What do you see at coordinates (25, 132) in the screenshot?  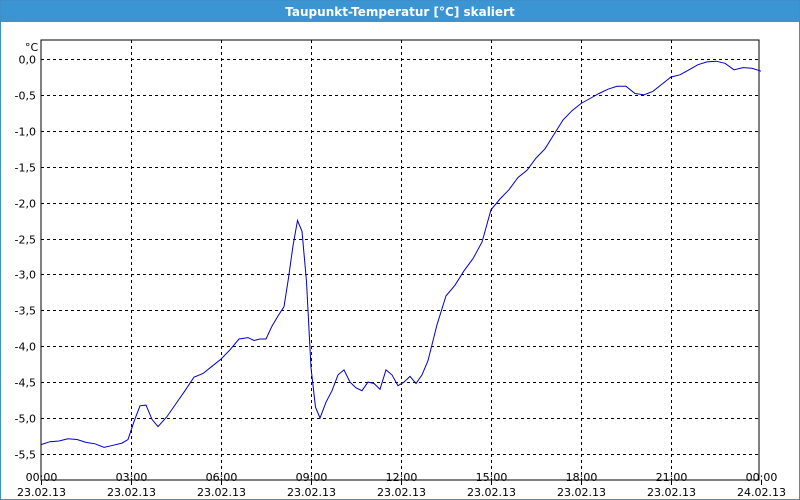 I see `y-tick-label: -1,0` at bounding box center [25, 132].